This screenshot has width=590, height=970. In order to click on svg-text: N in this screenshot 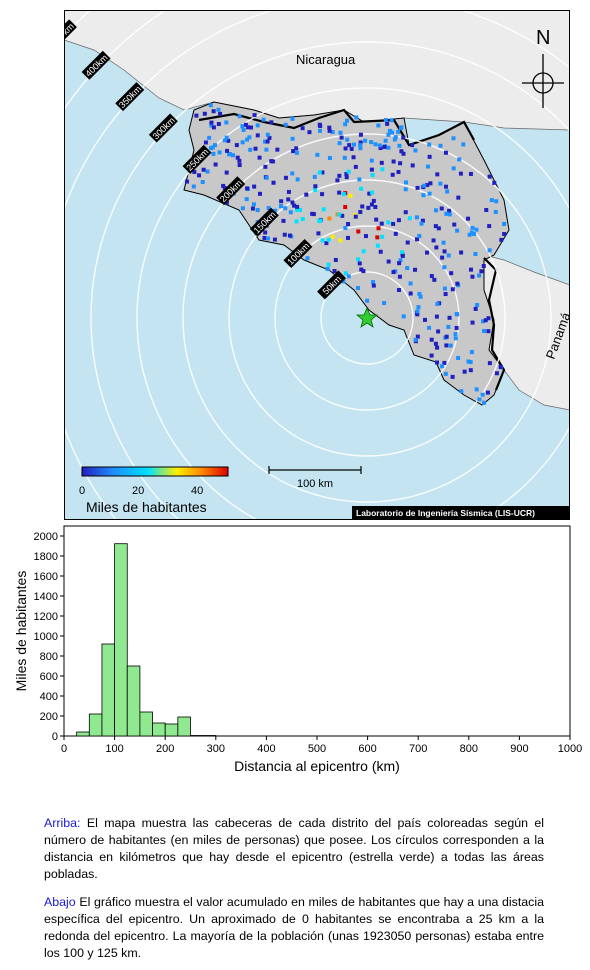, I will do `click(543, 38)`.